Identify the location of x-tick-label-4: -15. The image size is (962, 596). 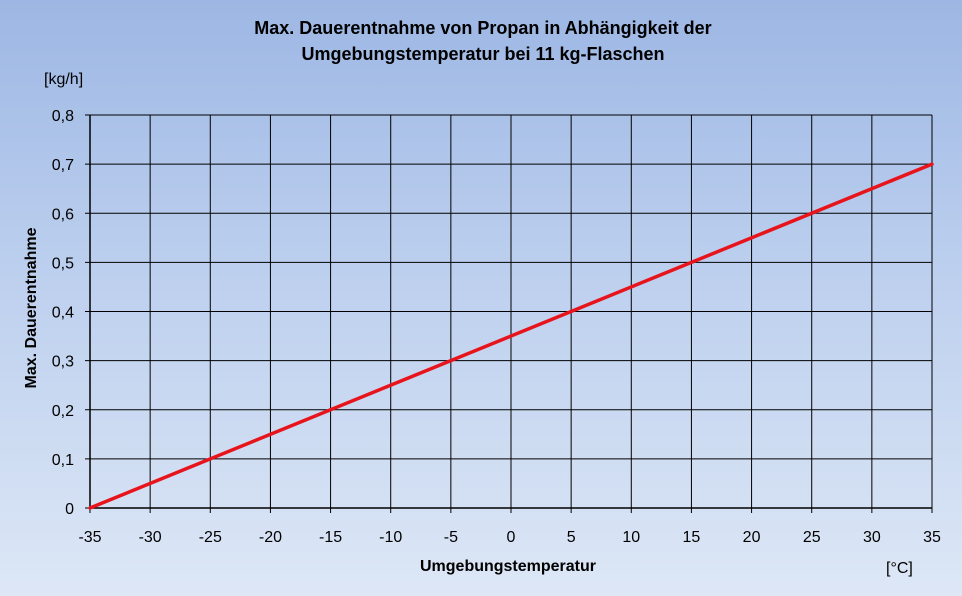
(330, 537).